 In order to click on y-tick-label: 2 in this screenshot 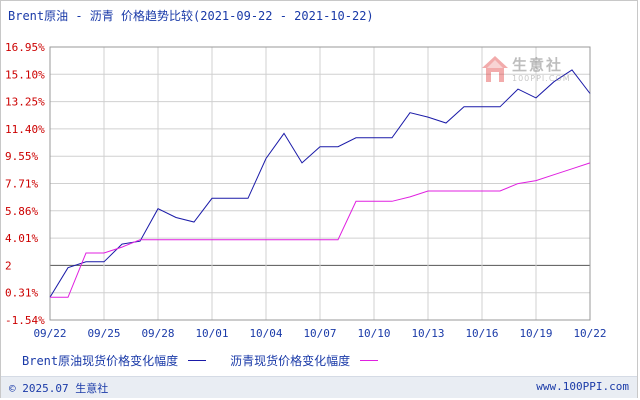, I will do `click(8, 265)`.